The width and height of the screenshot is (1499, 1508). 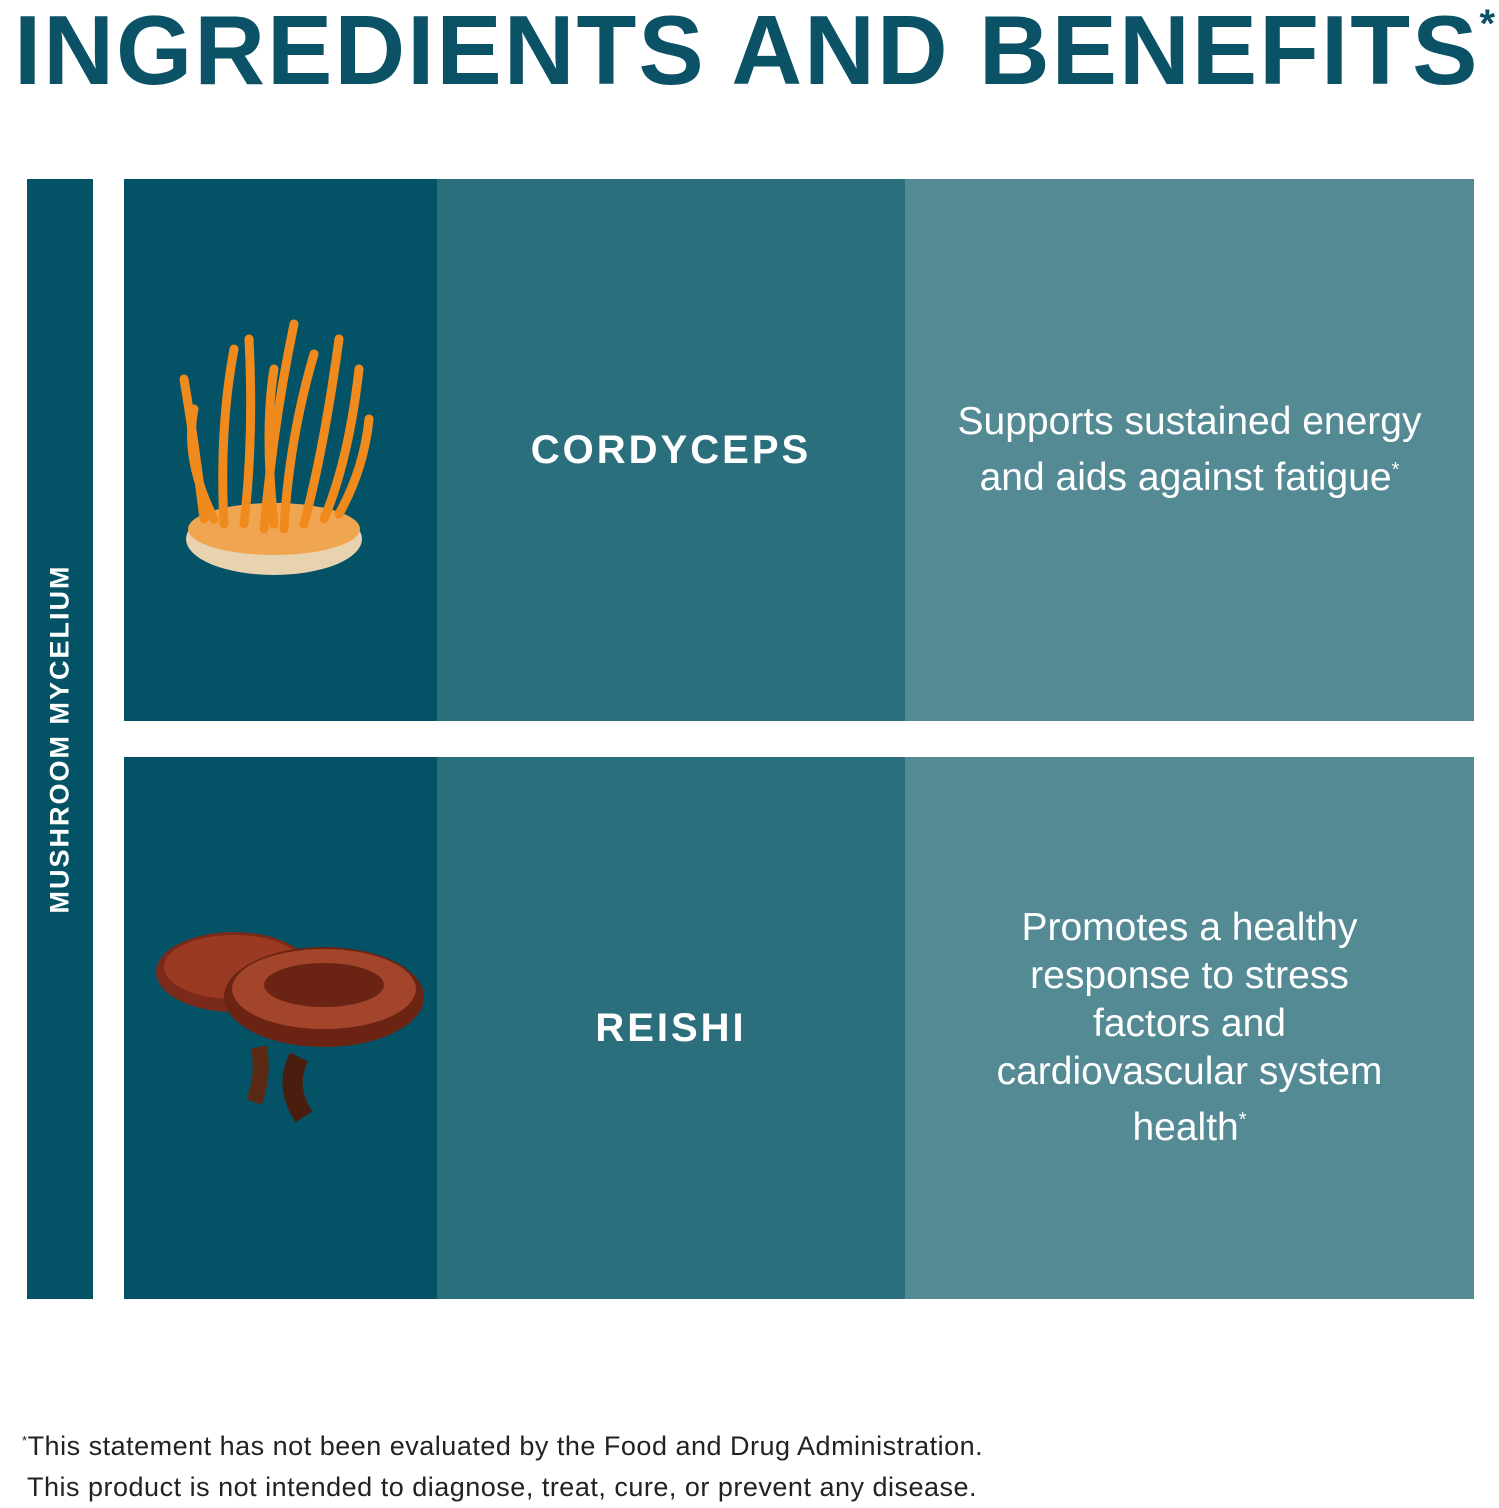 I want to click on disclaimer-asterisk: *, so click(x=25, y=1440).